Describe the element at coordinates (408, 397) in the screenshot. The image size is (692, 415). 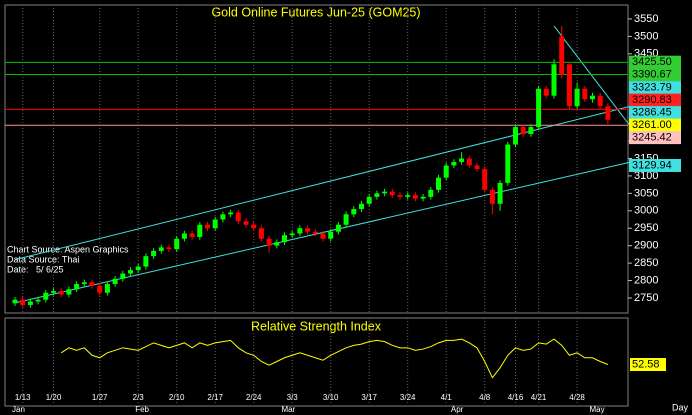
I see `x-tick-label: 3/24` at that location.